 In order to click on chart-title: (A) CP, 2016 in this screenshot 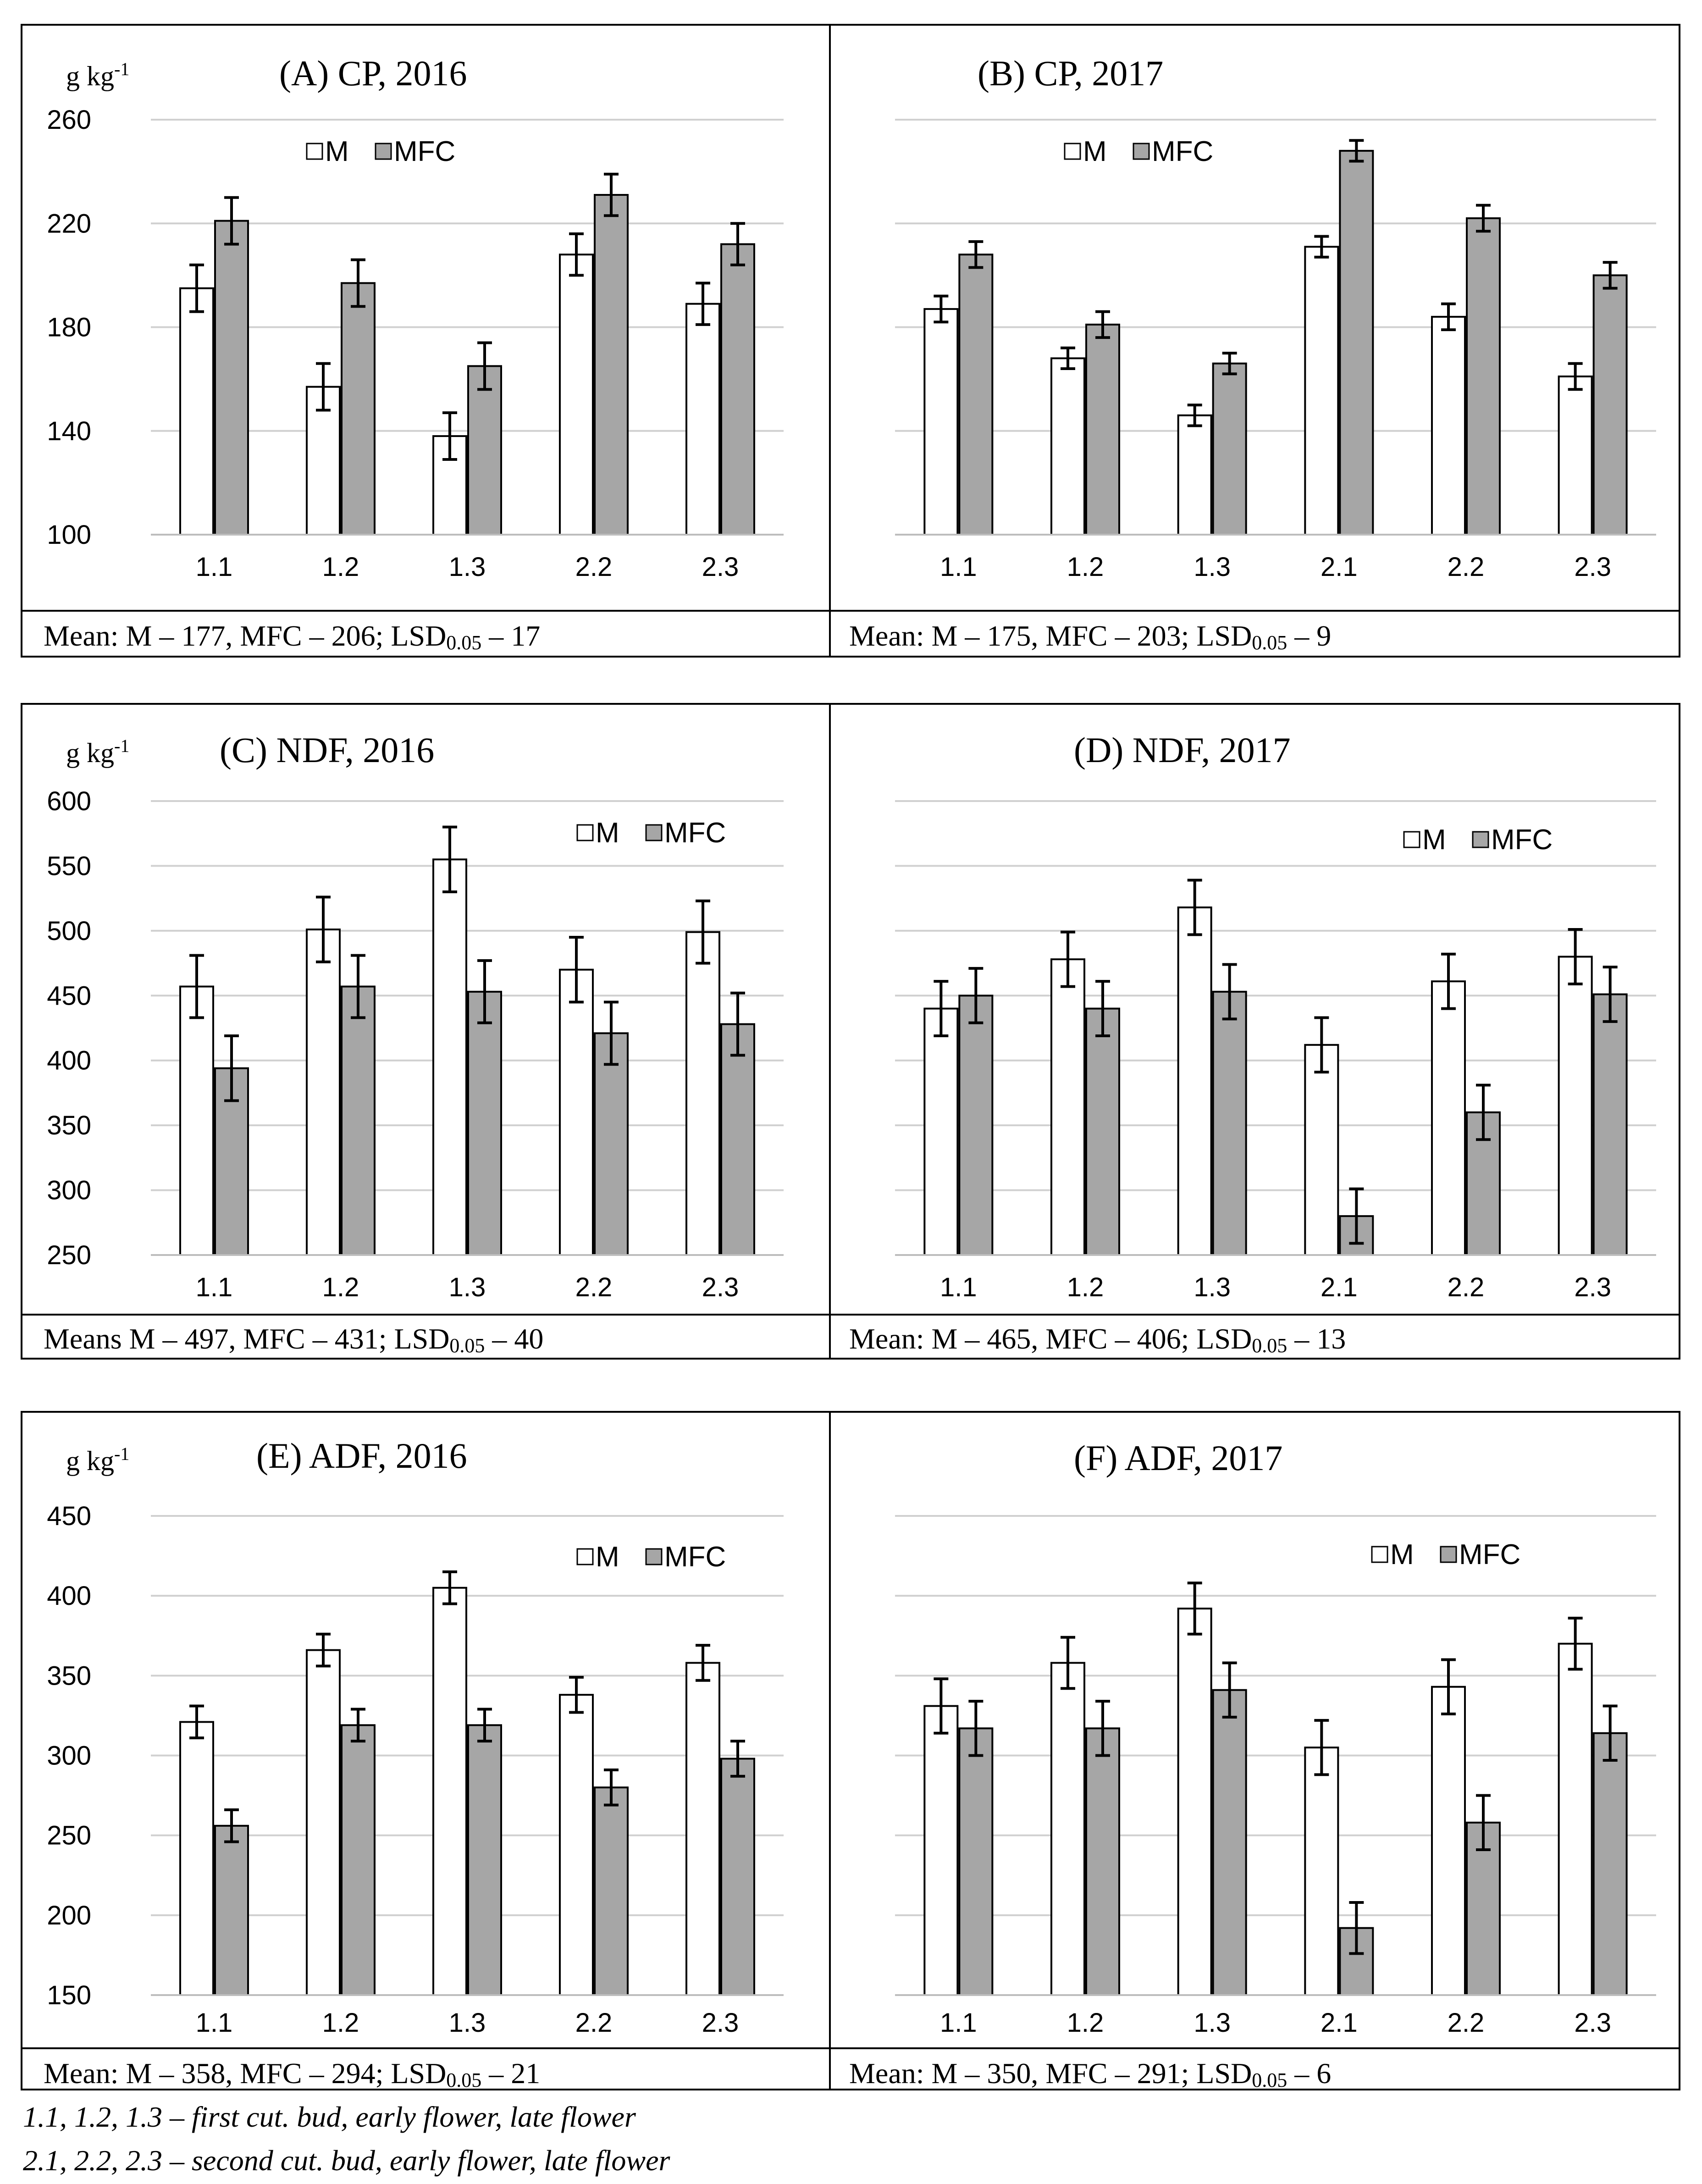, I will do `click(373, 73)`.